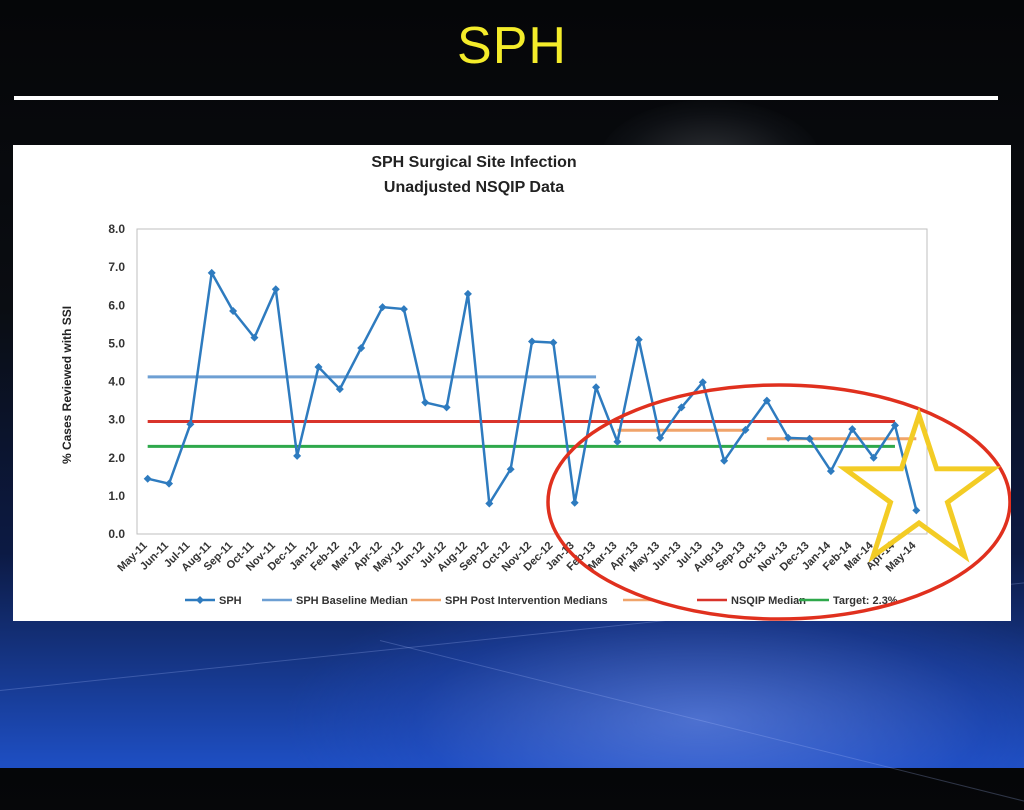  What do you see at coordinates (474, 187) in the screenshot?
I see `chart-subtitle: Unadjusted NSQIP Data` at bounding box center [474, 187].